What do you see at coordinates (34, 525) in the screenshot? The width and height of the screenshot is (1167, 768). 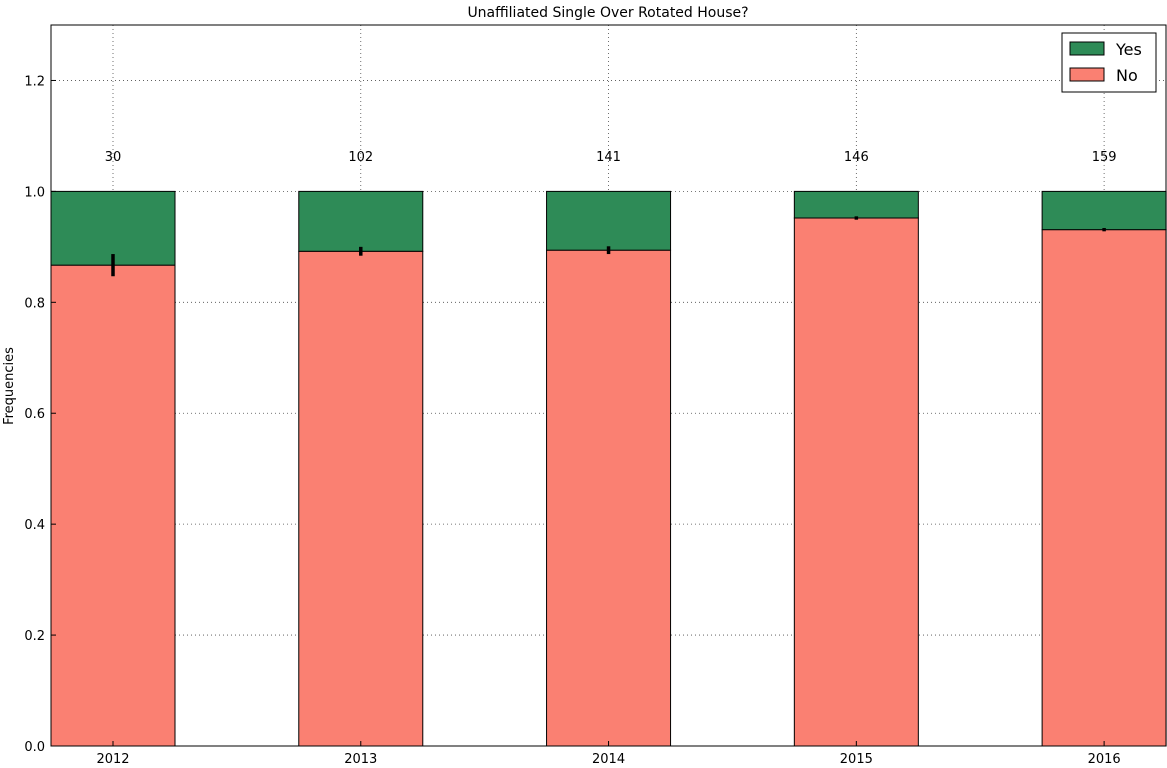 I see `y-tick-label: 0.4` at bounding box center [34, 525].